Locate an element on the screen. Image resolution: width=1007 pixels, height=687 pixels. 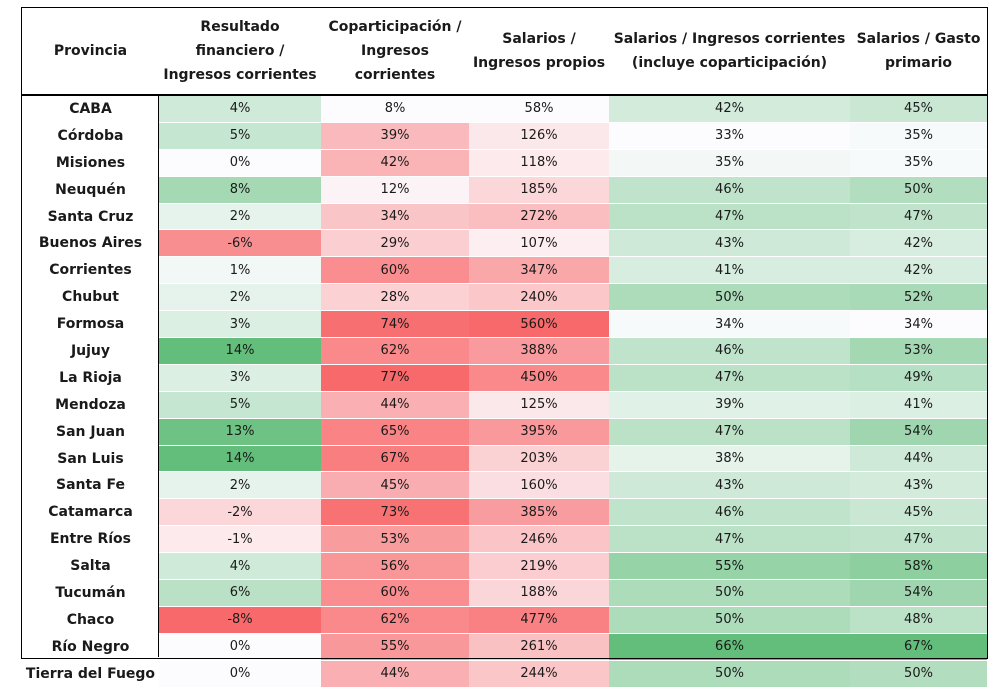
heatmap-cell: 0% is located at coordinates (240, 673).